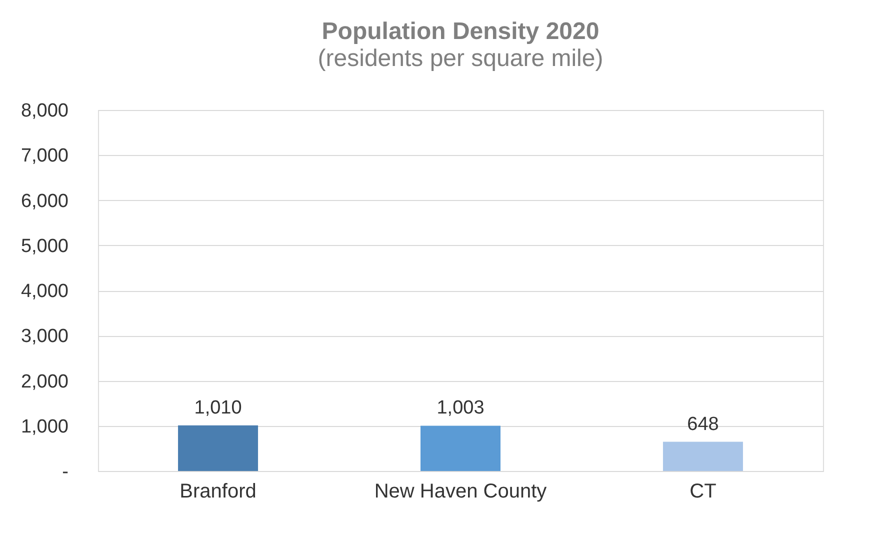  I want to click on y-tick-label: 3,000, so click(44, 337).